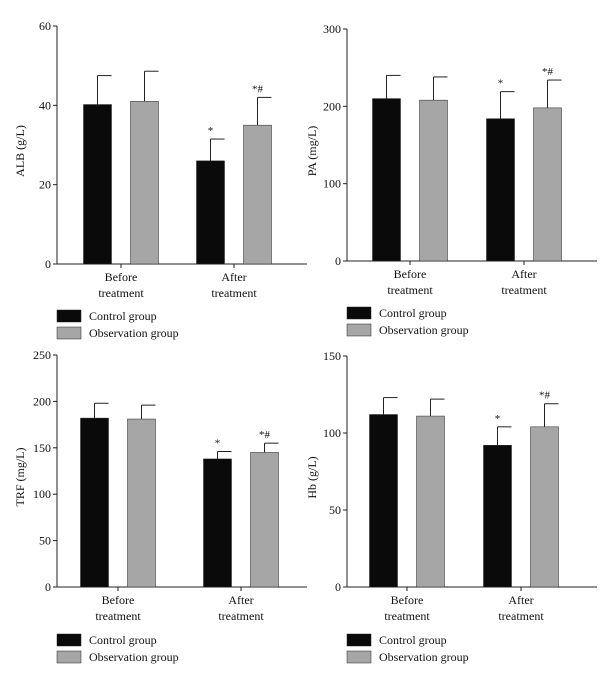  I want to click on y-axis-label: Hb (g/L), so click(312, 477).